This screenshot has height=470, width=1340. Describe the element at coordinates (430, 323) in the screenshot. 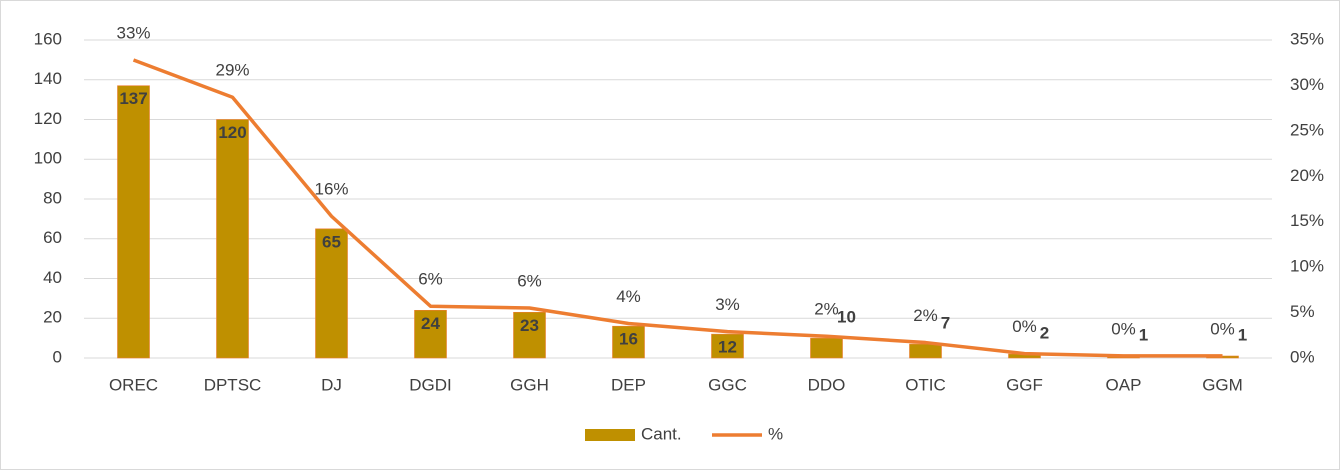

I see `bar-value-label: 24` at that location.